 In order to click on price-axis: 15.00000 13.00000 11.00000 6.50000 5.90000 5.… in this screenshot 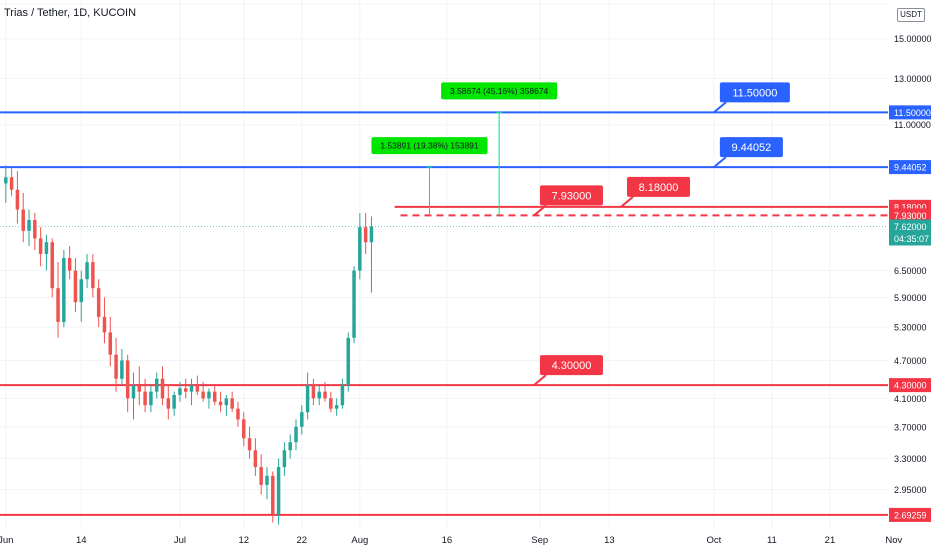, I will do `click(910, 275)`.